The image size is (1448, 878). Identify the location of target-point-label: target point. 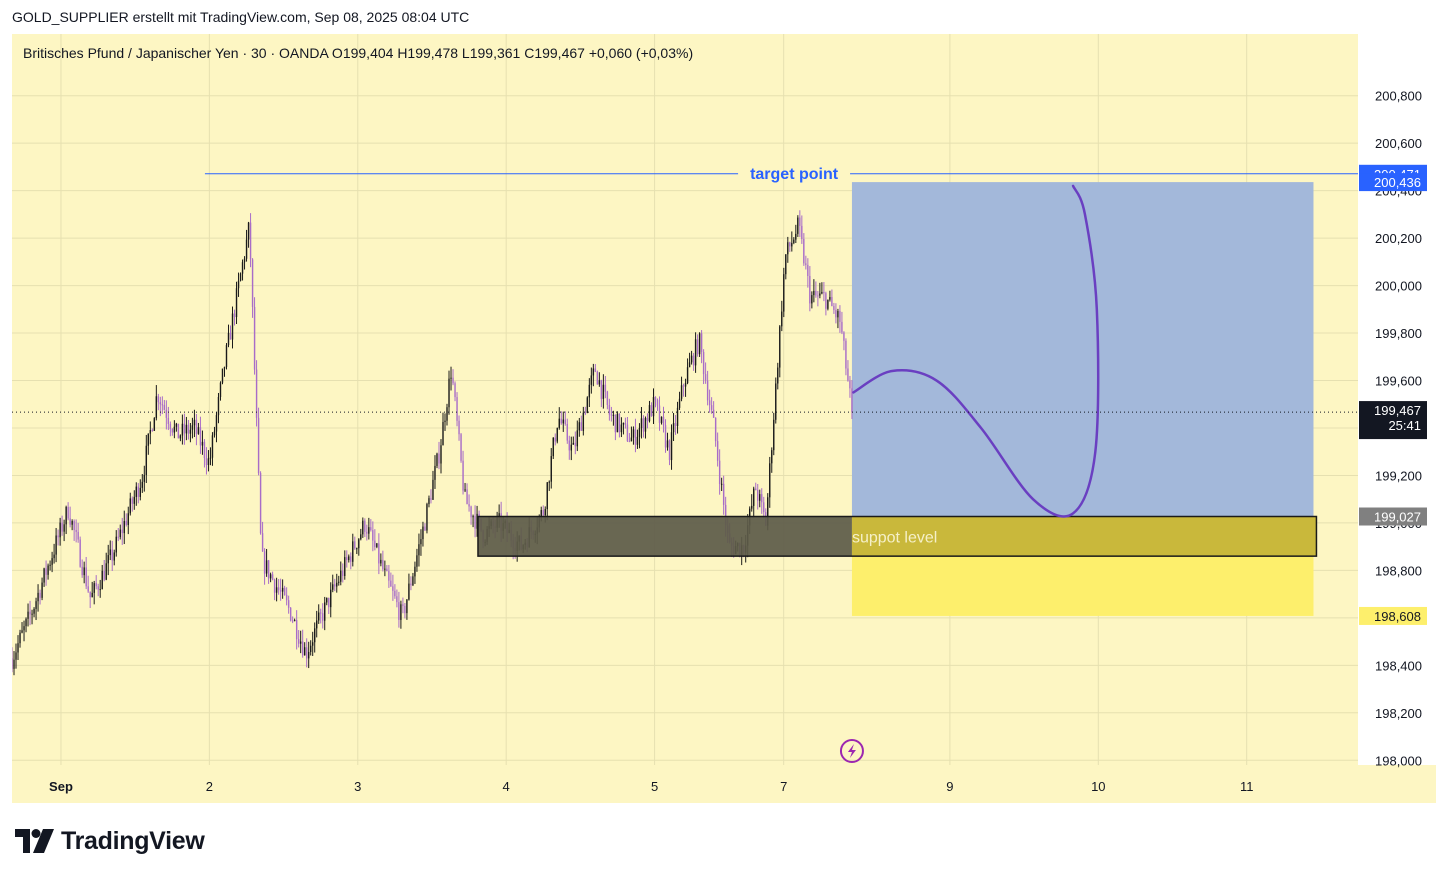
(794, 174).